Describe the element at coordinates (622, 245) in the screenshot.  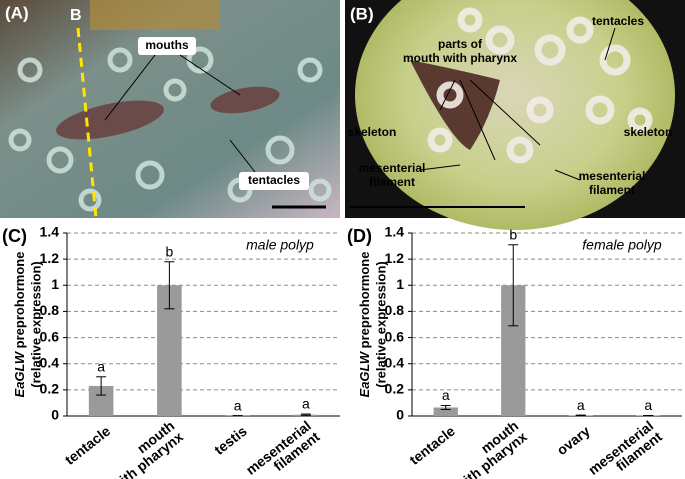
I see `annotation: female polyp` at that location.